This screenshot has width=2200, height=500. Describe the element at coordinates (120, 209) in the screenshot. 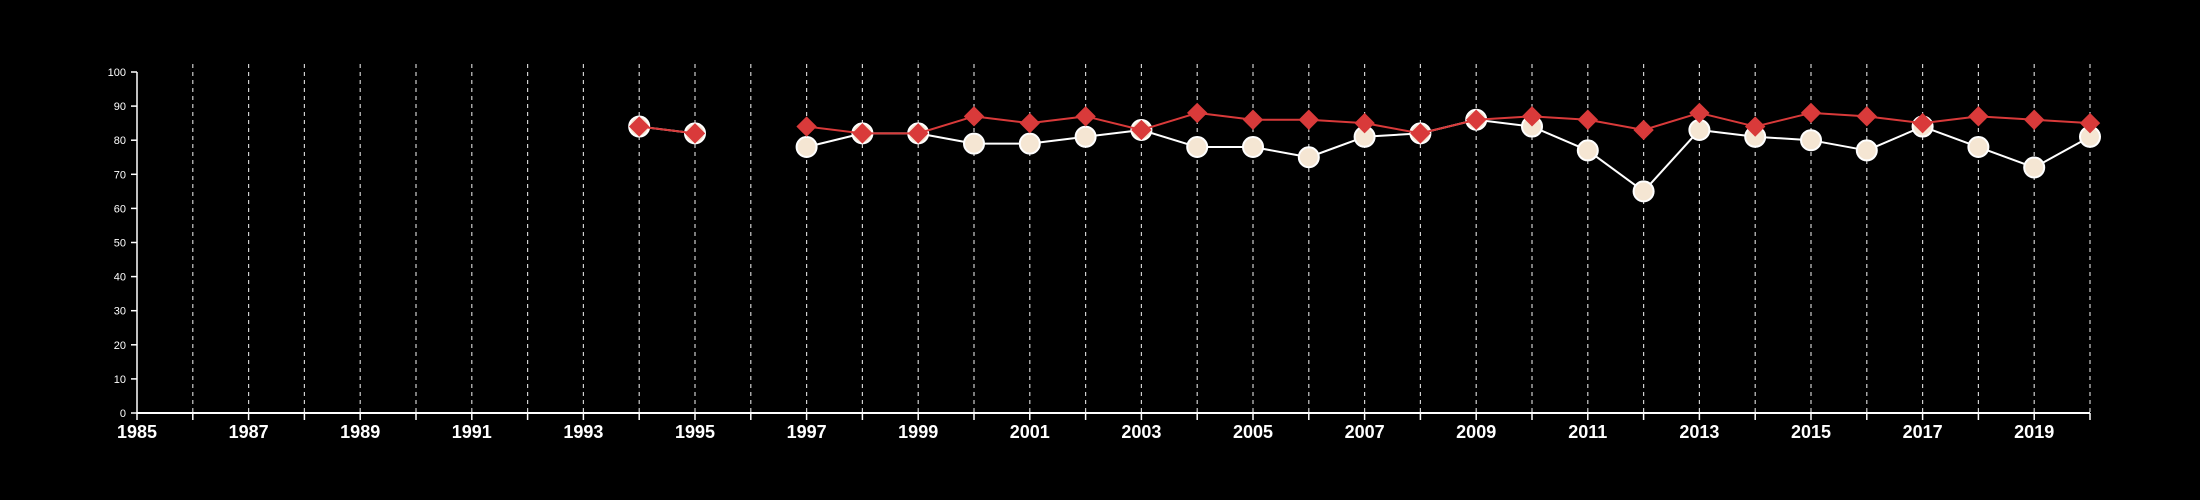

I see `y-tick-label: 60` at that location.